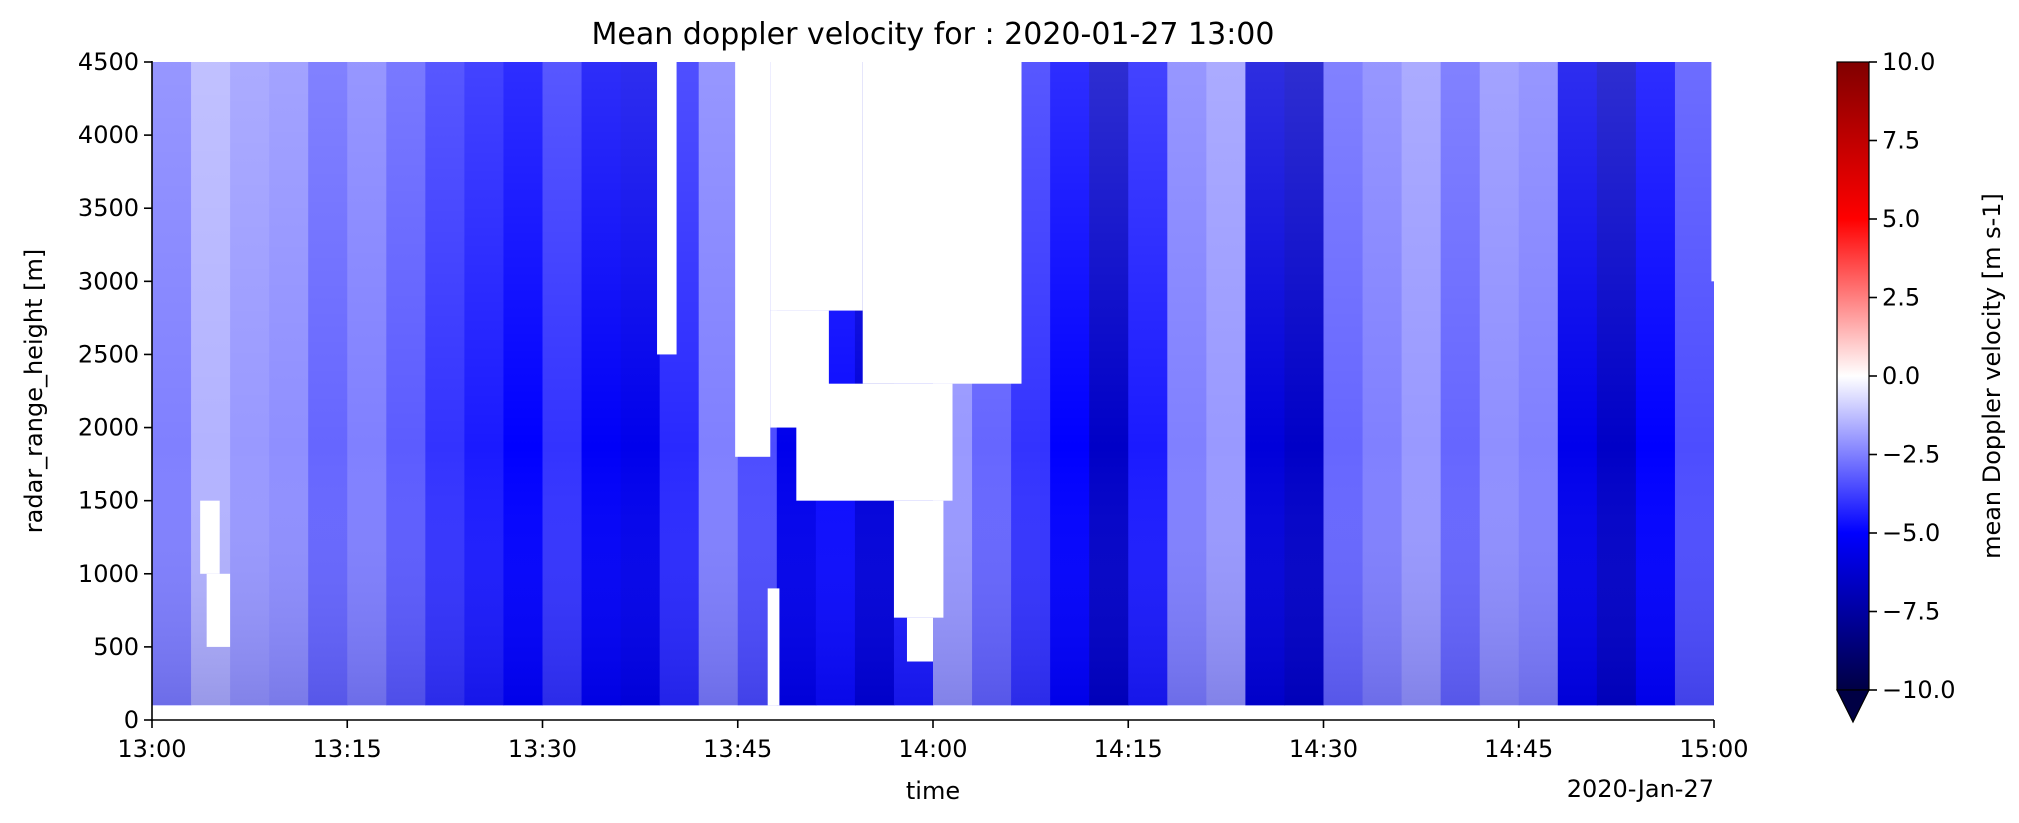 Image resolution: width=2019 pixels, height=823 pixels. What do you see at coordinates (1323, 749) in the screenshot?
I see `x-tick-label: 14:30` at bounding box center [1323, 749].